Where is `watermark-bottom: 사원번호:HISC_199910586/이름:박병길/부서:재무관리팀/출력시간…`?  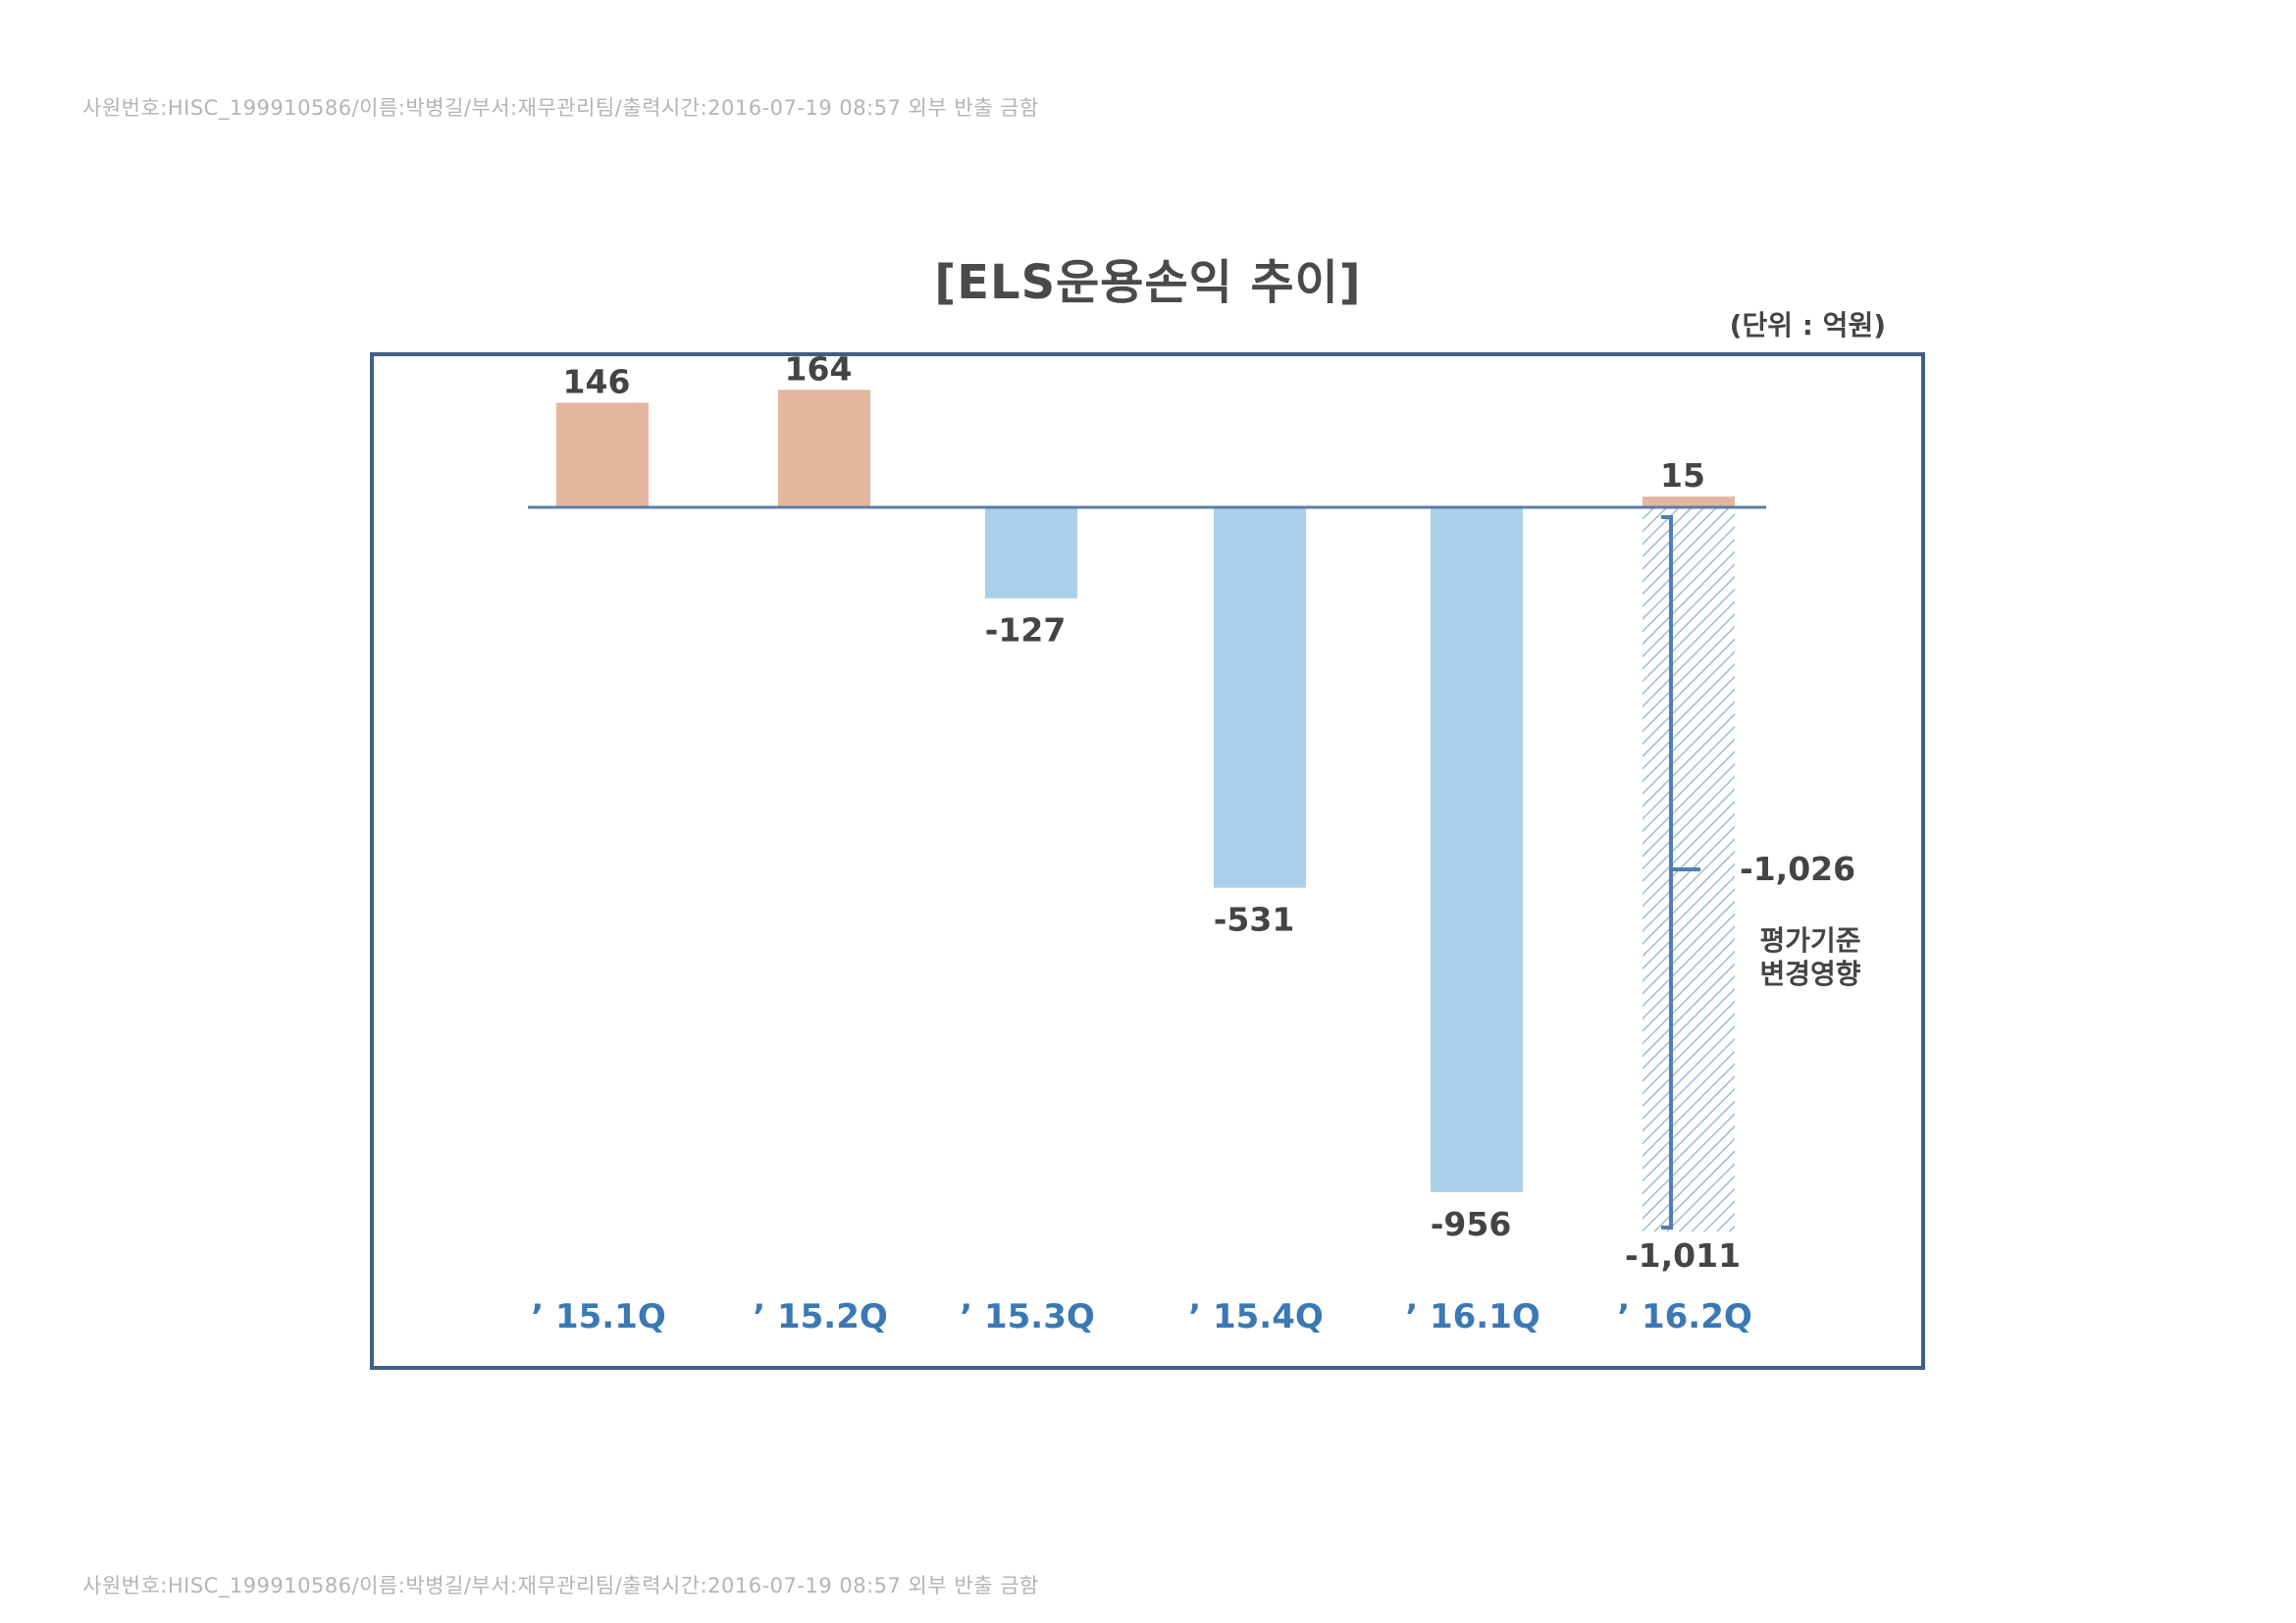 watermark-bottom: 사원번호:HISC_199910586/이름:박병길/부서:재무관리팀/출력시간… is located at coordinates (560, 1585).